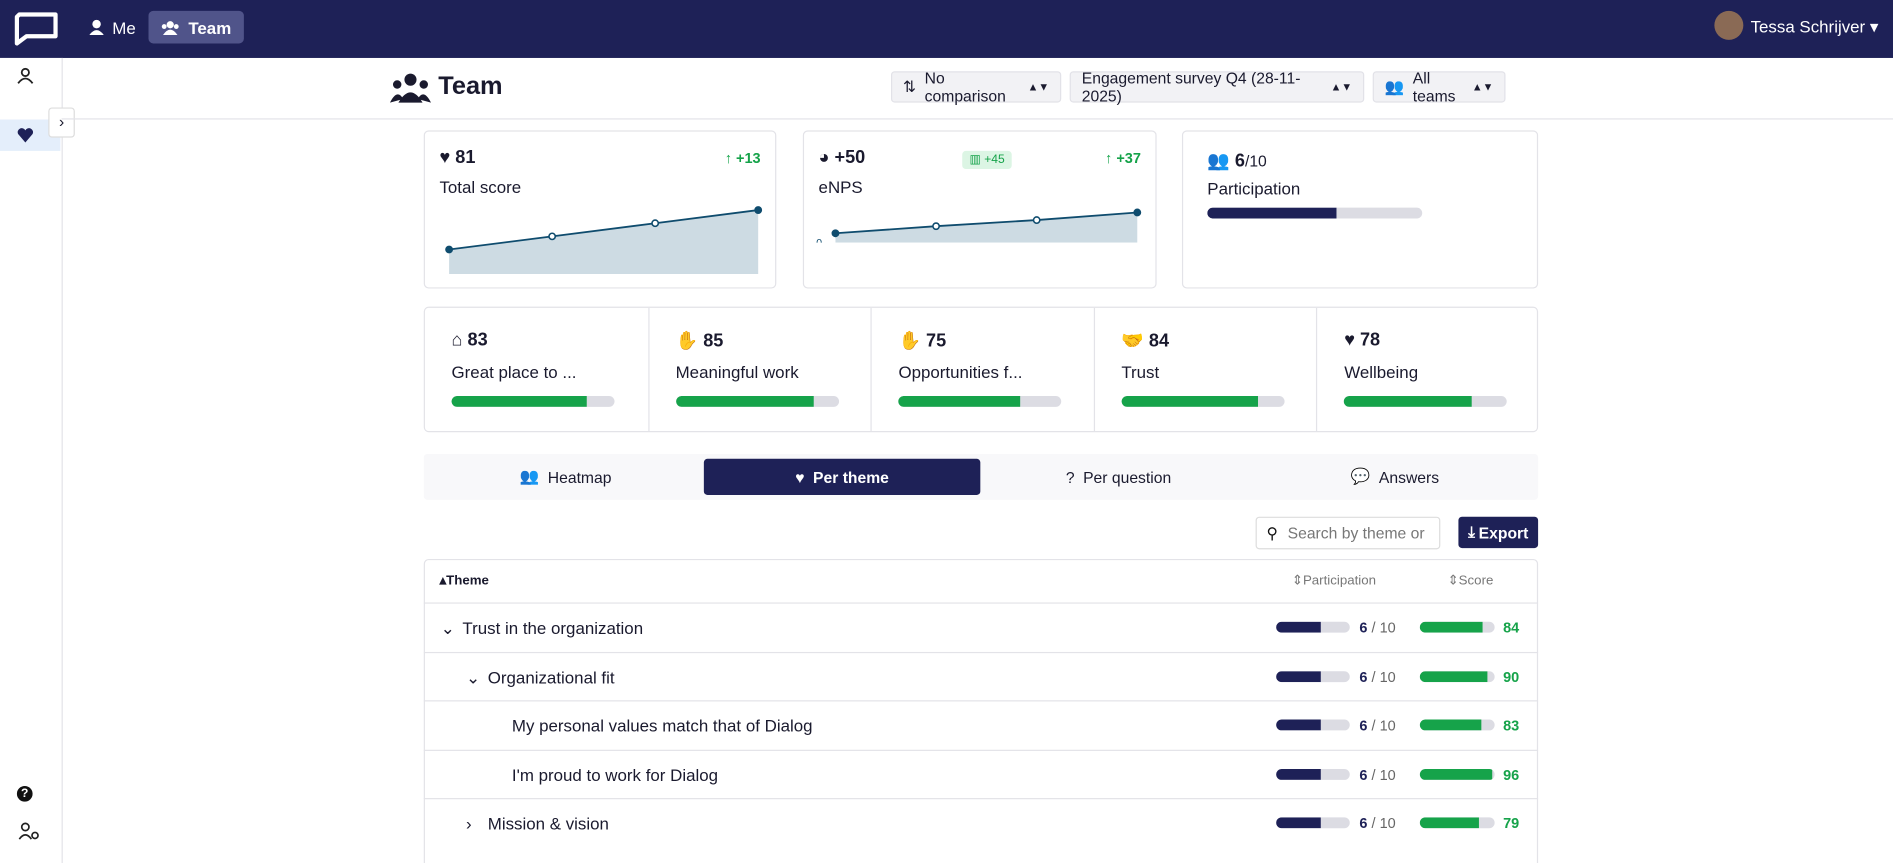 This screenshot has width=1893, height=863. I want to click on search-box: ⚲ Search by theme or, so click(1348, 533).